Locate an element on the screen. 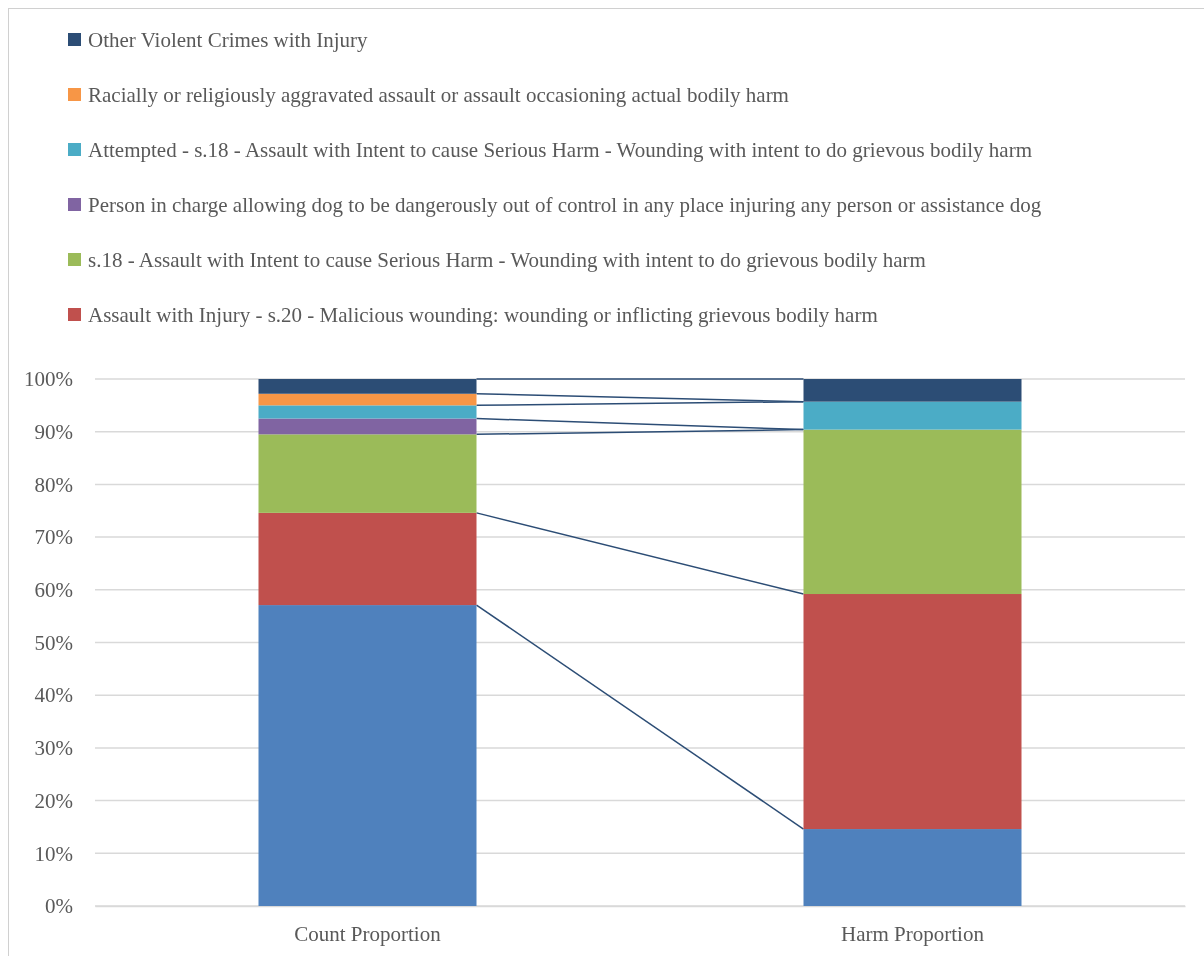  y-tick-label: 100% is located at coordinates (48, 379).